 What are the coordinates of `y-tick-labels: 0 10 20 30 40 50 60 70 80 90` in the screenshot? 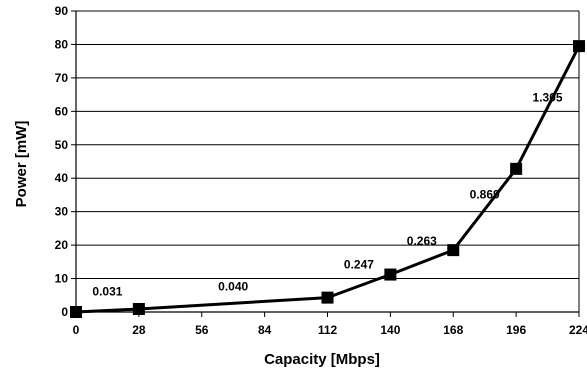 It's located at (62, 161).